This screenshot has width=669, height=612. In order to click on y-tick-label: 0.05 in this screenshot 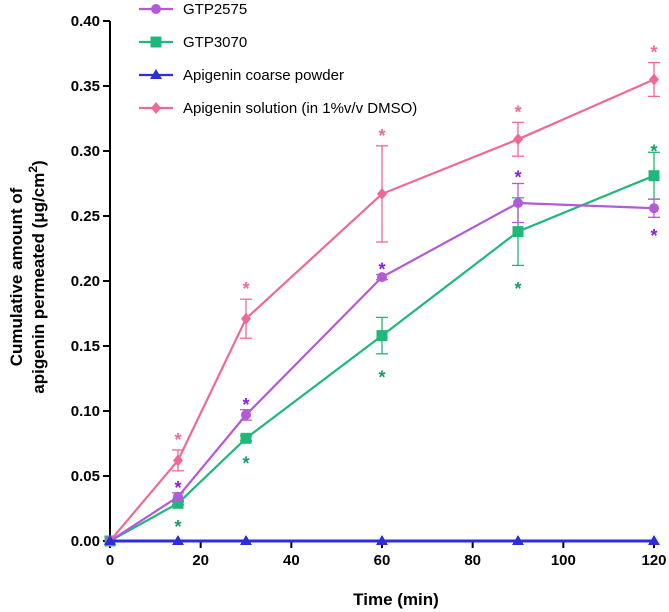, I will do `click(85, 476)`.